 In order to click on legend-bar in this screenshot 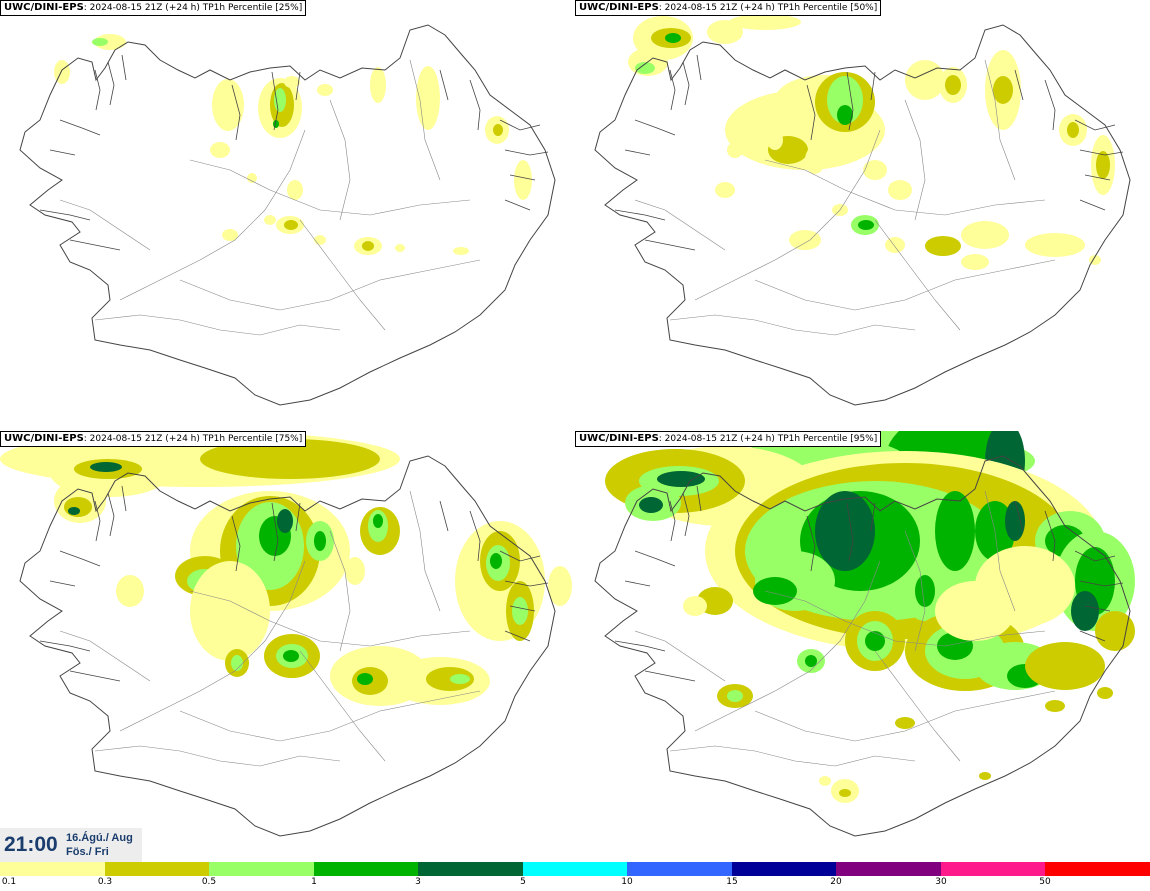, I will do `click(575, 869)`.